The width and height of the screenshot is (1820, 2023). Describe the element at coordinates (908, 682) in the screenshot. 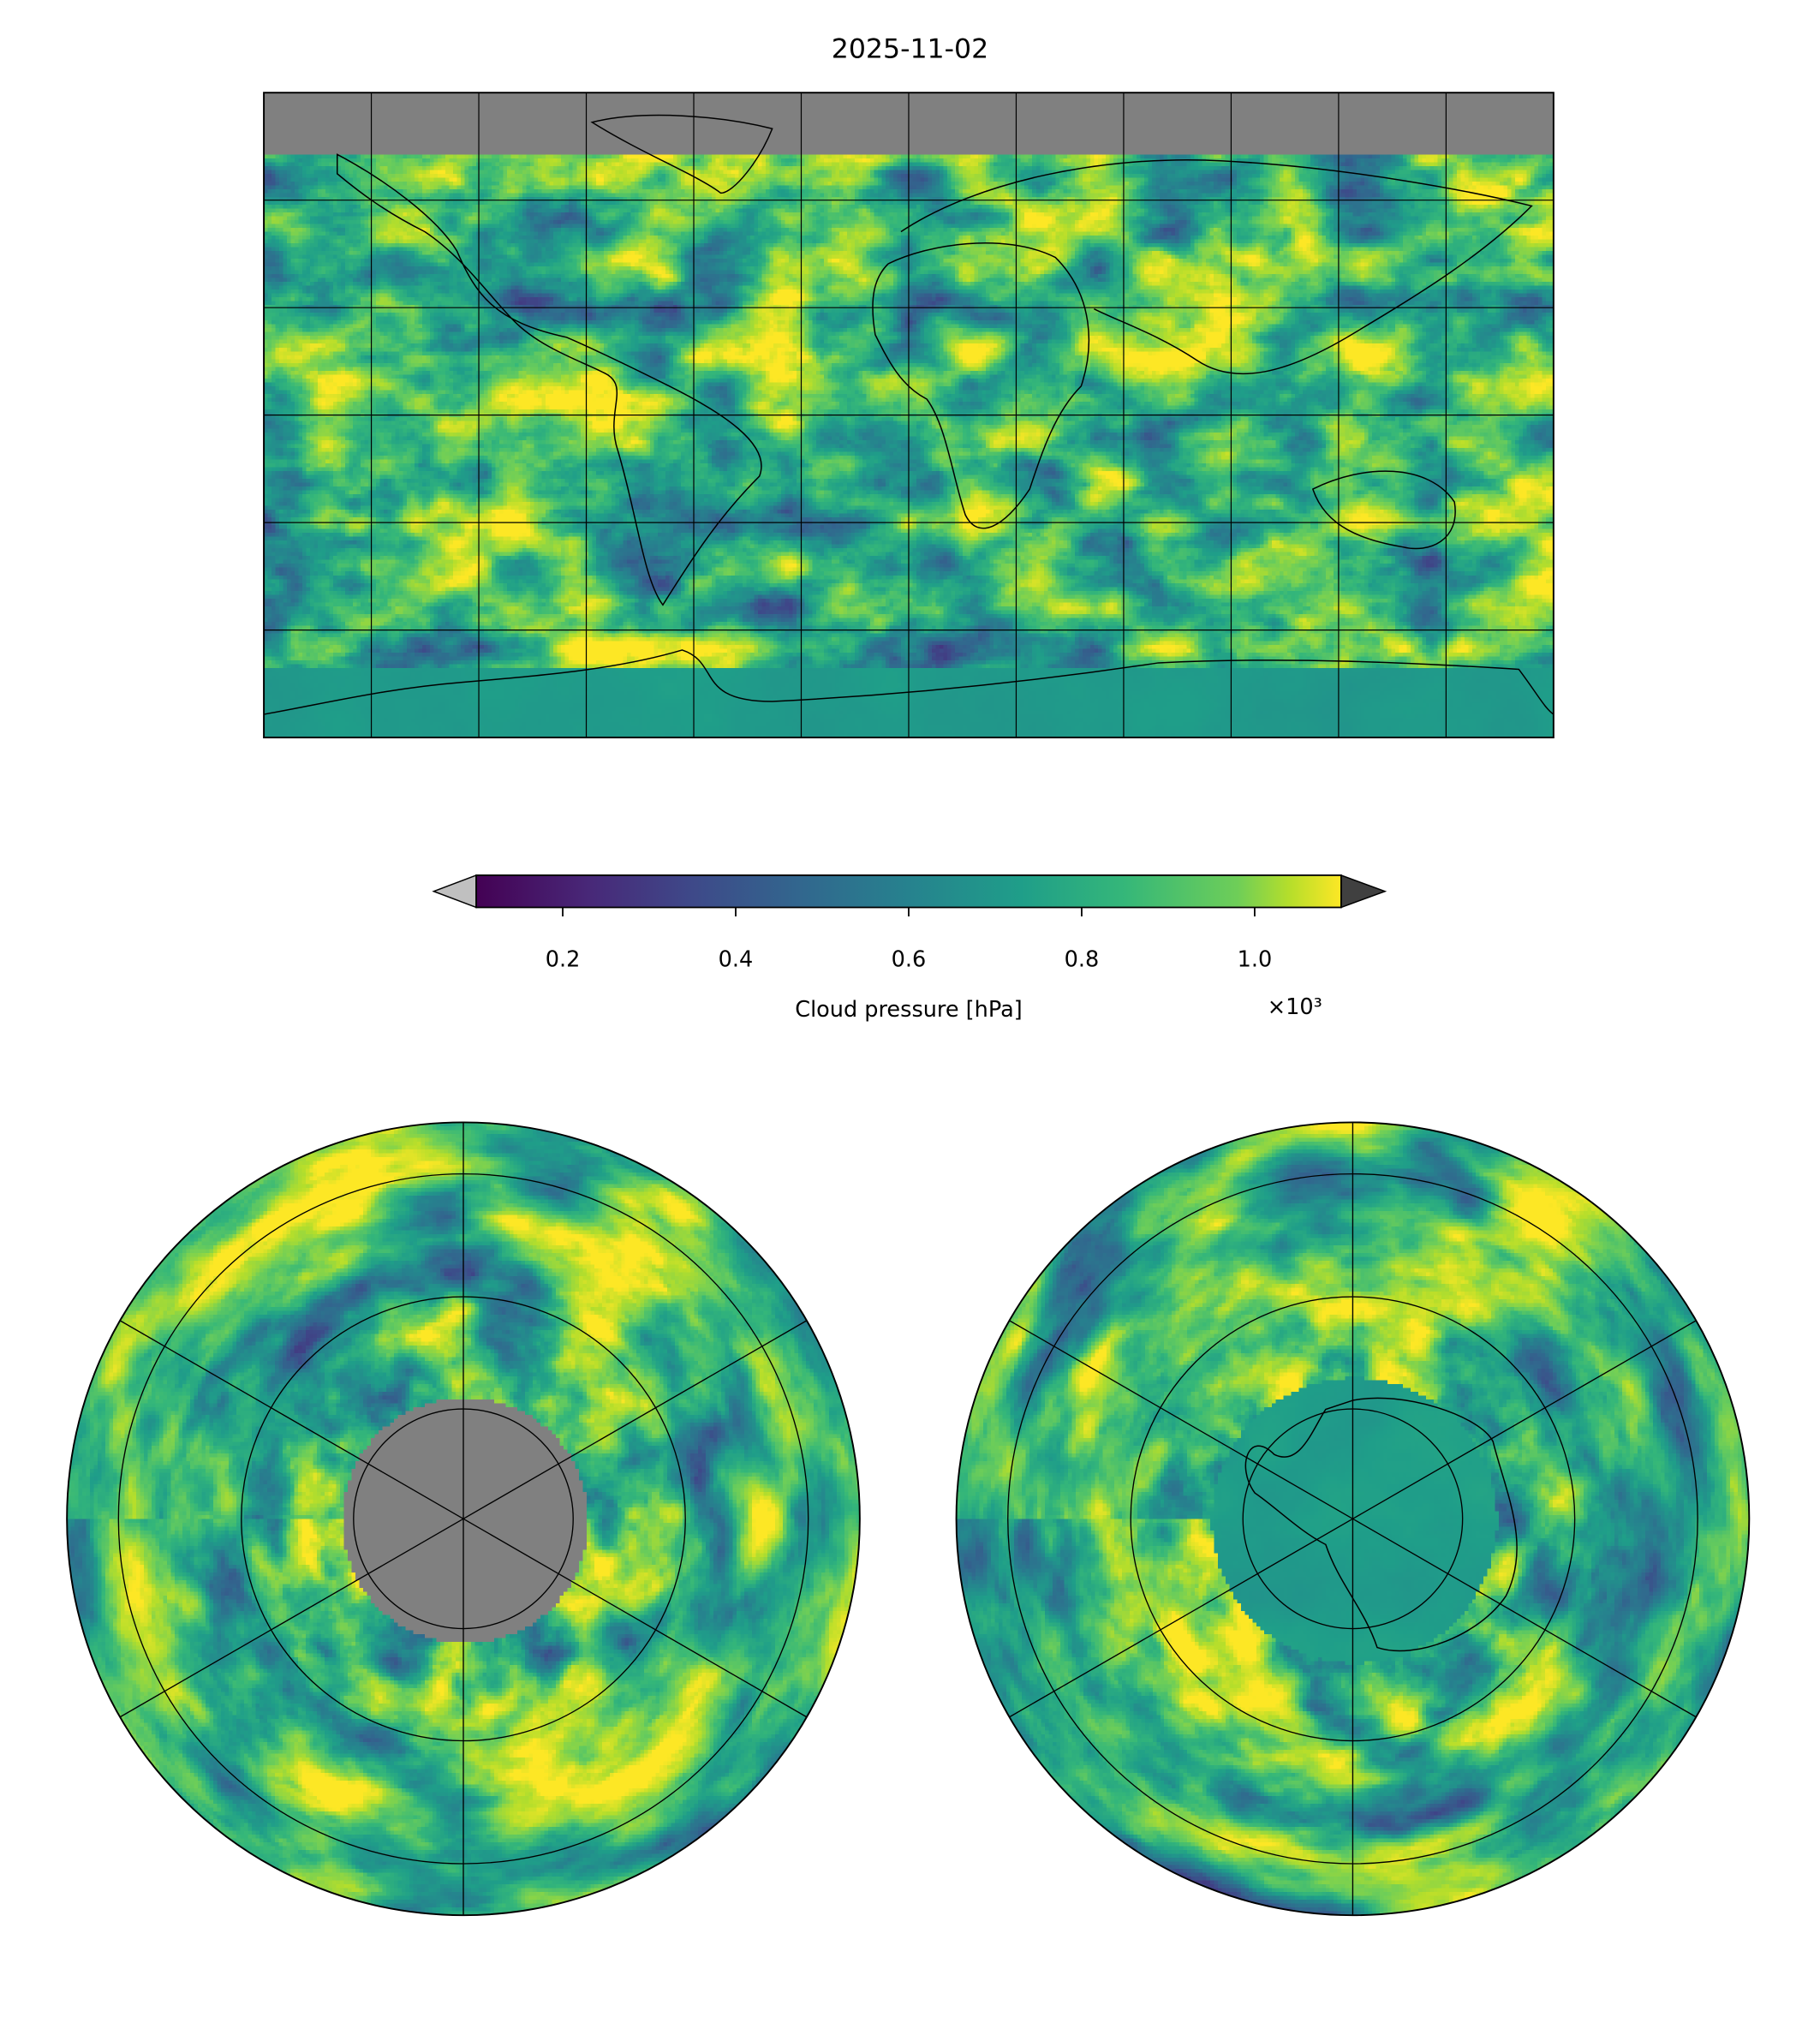

I see `coastline-antarctica` at that location.